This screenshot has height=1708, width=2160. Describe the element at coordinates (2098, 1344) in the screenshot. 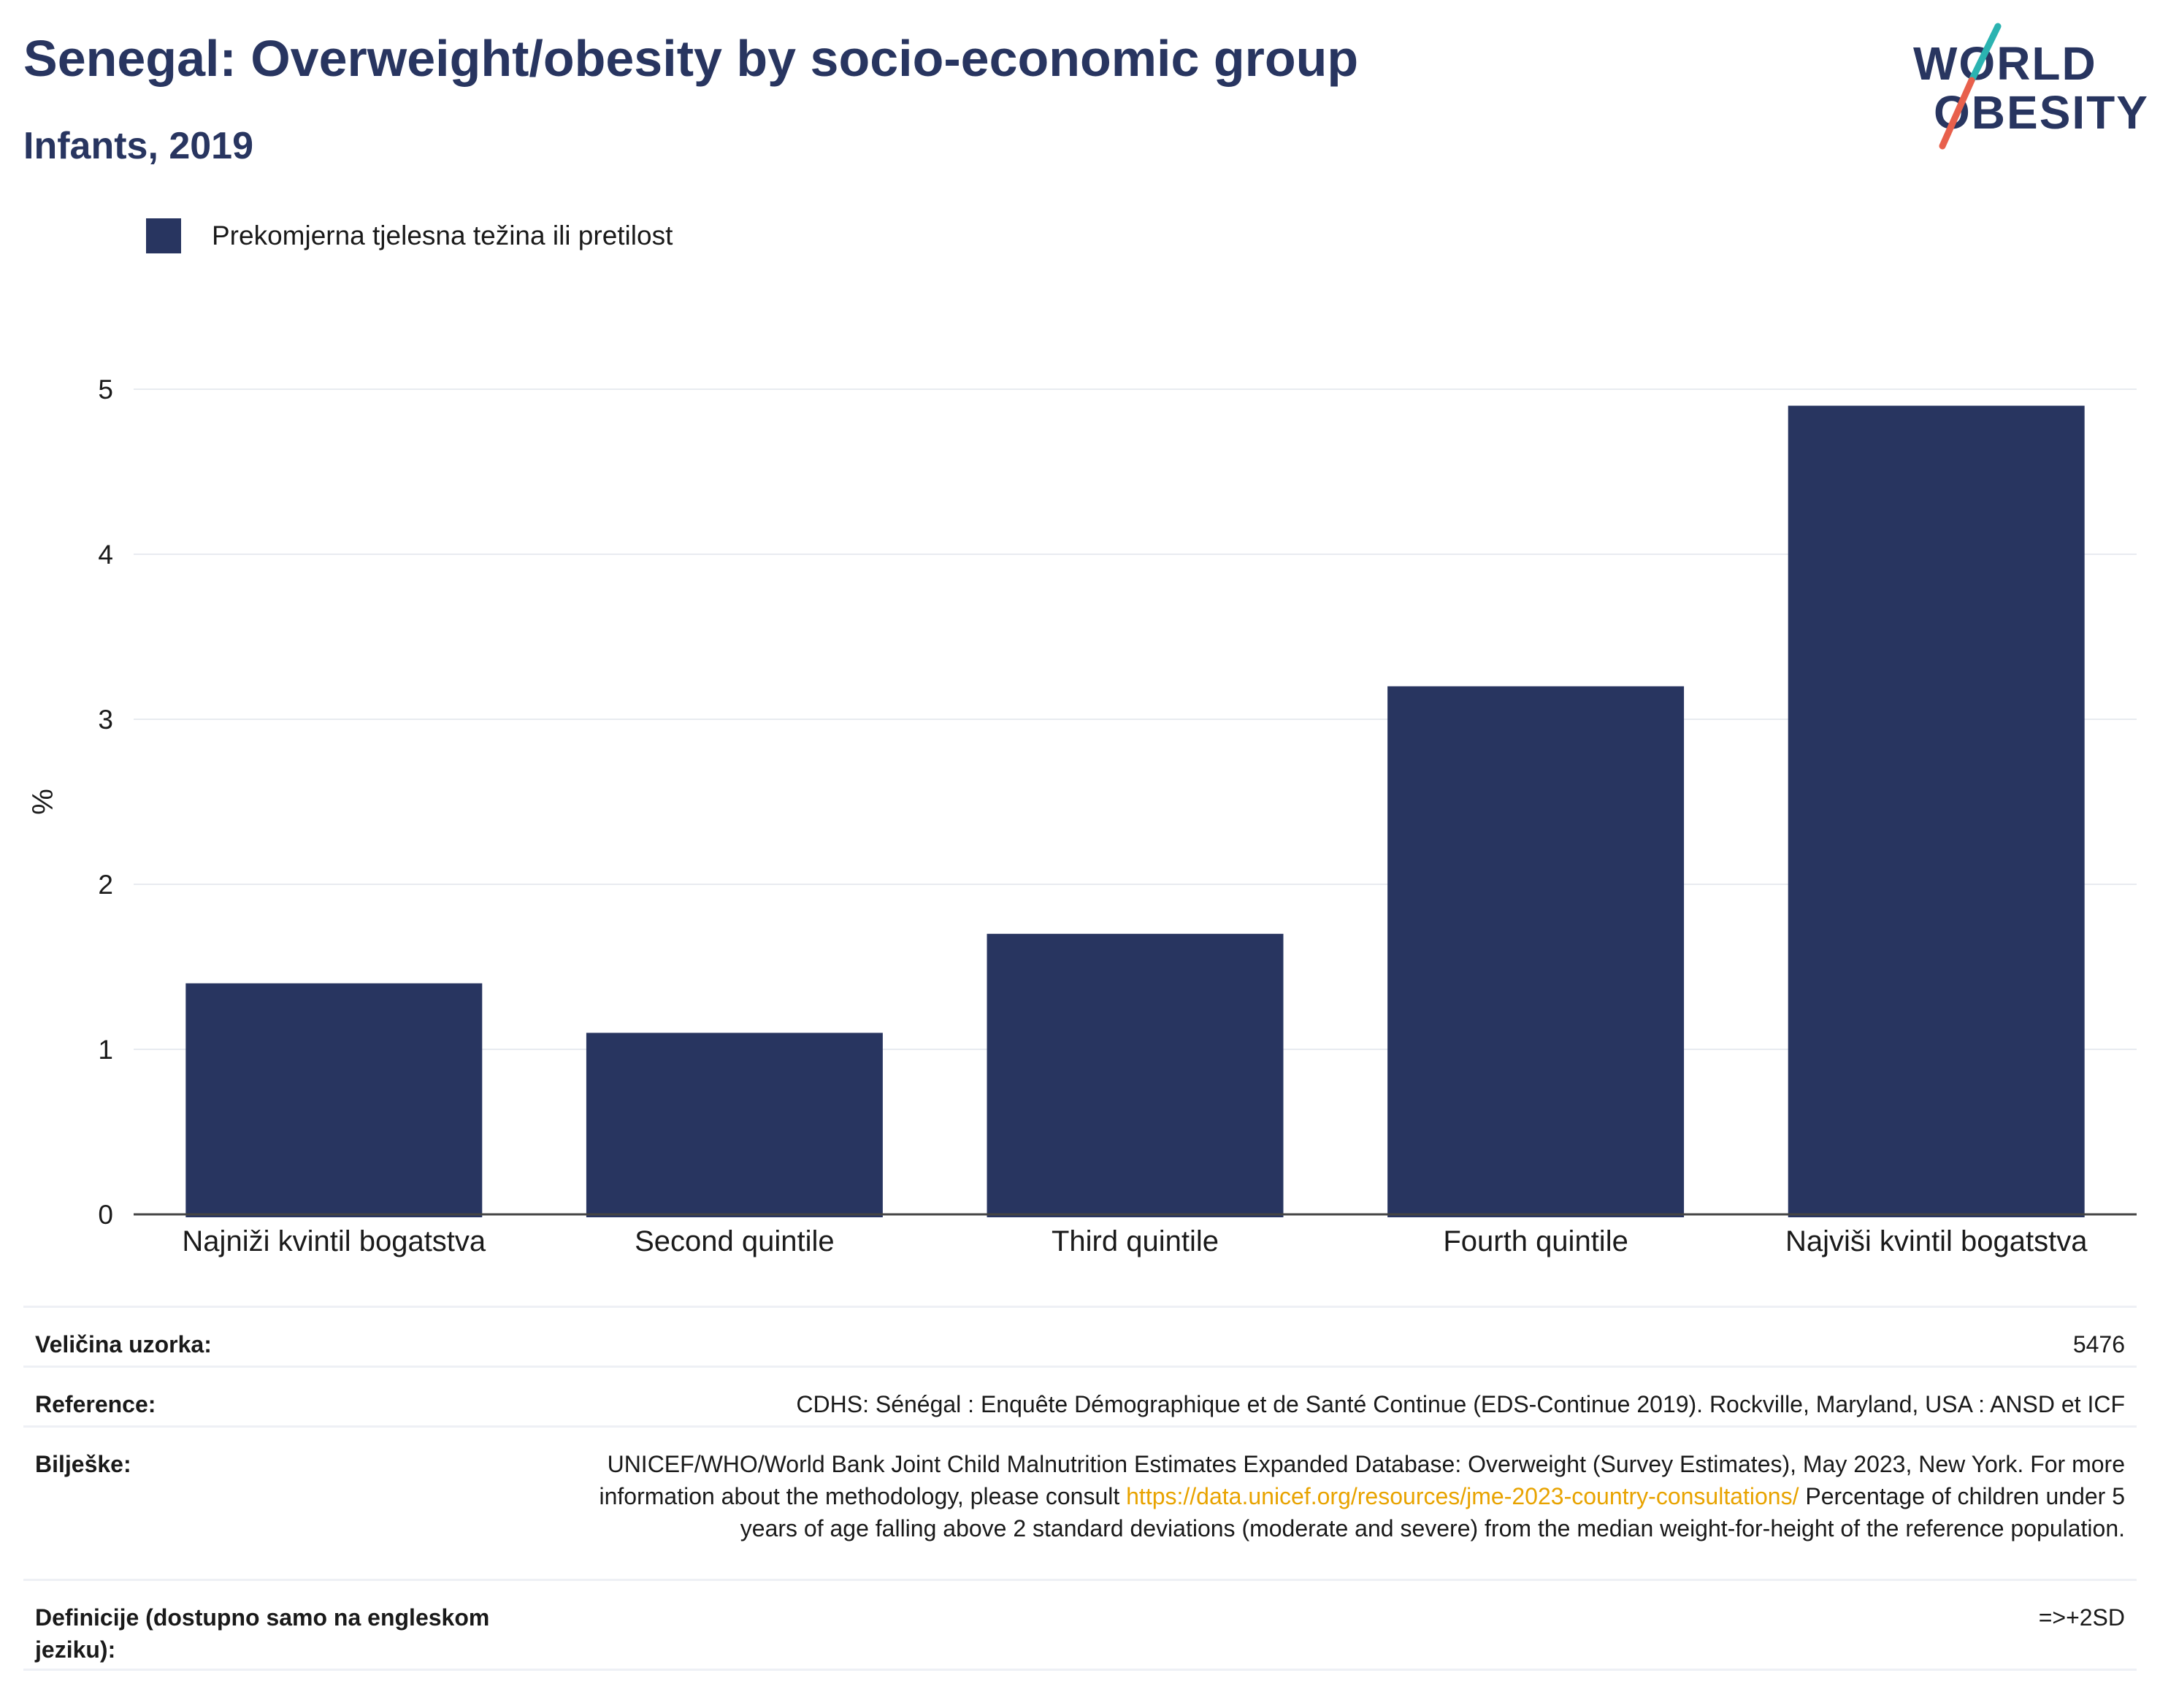

I see `sample-size-value: 5476` at that location.